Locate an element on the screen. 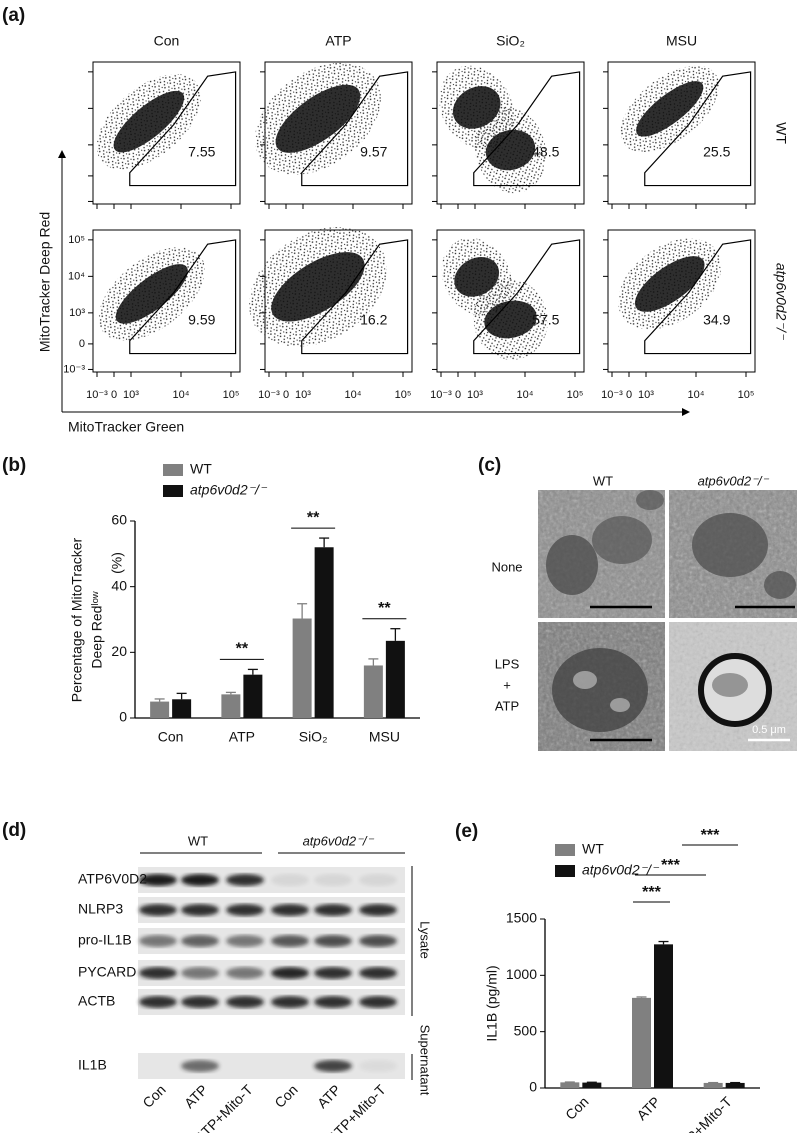  gate-percentage: 9.57 is located at coordinates (373, 152).